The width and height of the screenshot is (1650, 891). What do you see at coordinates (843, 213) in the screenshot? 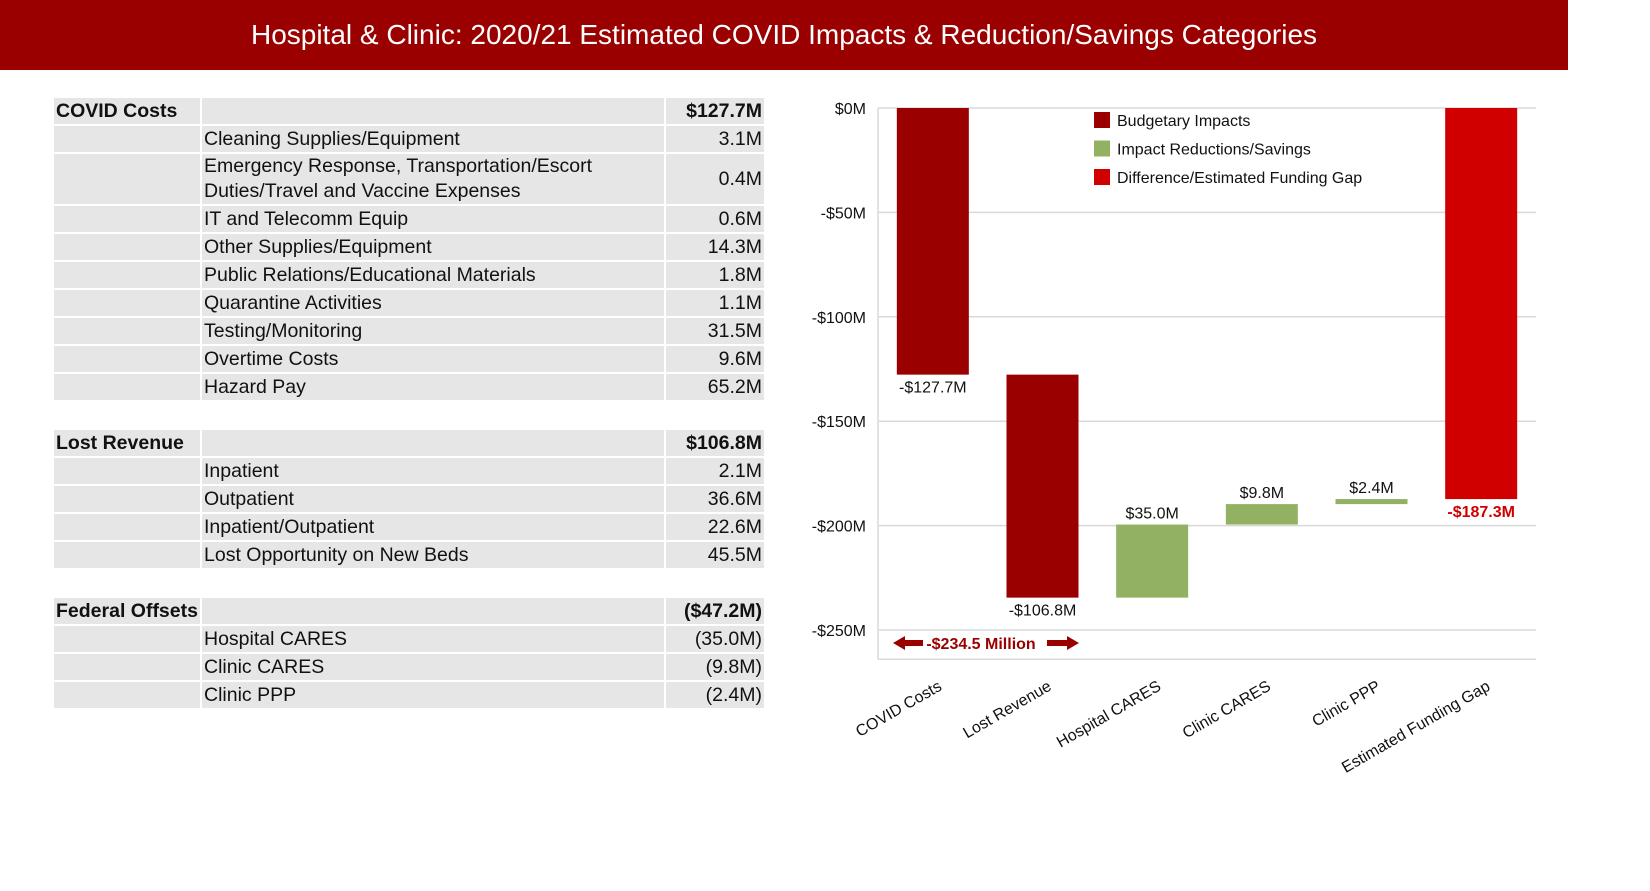
I see `y-tick-label: -$50M` at bounding box center [843, 213].